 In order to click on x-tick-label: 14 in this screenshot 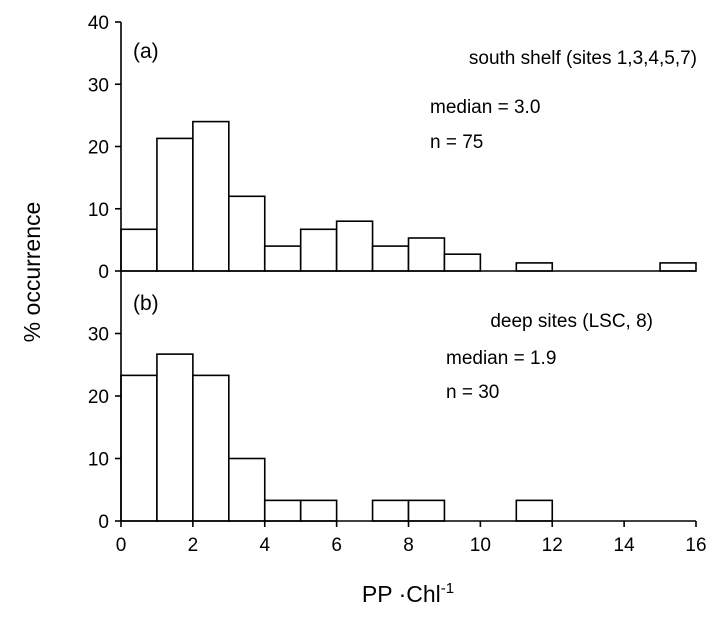, I will do `click(625, 545)`.